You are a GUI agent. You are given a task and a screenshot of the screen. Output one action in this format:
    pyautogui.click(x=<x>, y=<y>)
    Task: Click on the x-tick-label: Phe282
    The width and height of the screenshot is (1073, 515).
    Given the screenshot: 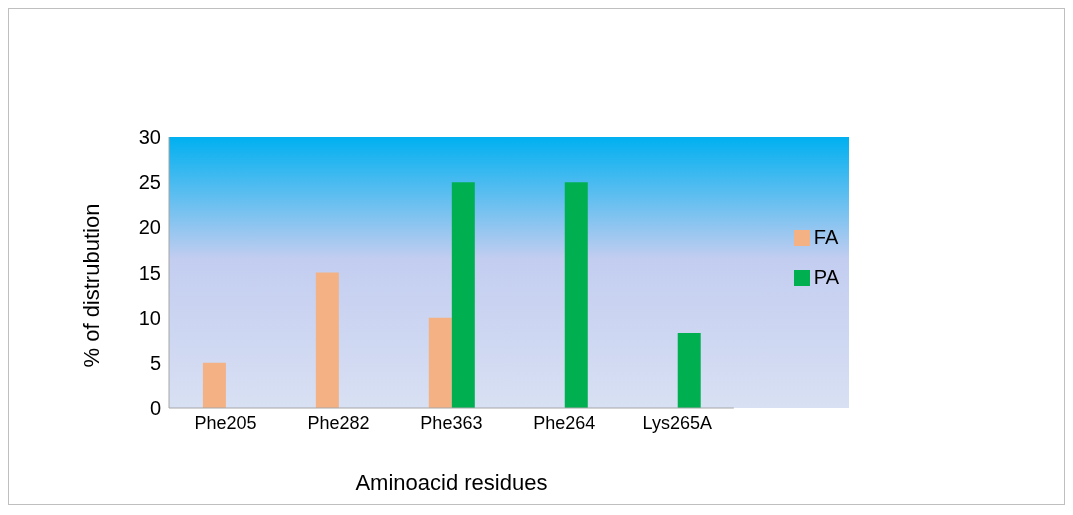 What is the action you would take?
    pyautogui.click(x=338, y=422)
    